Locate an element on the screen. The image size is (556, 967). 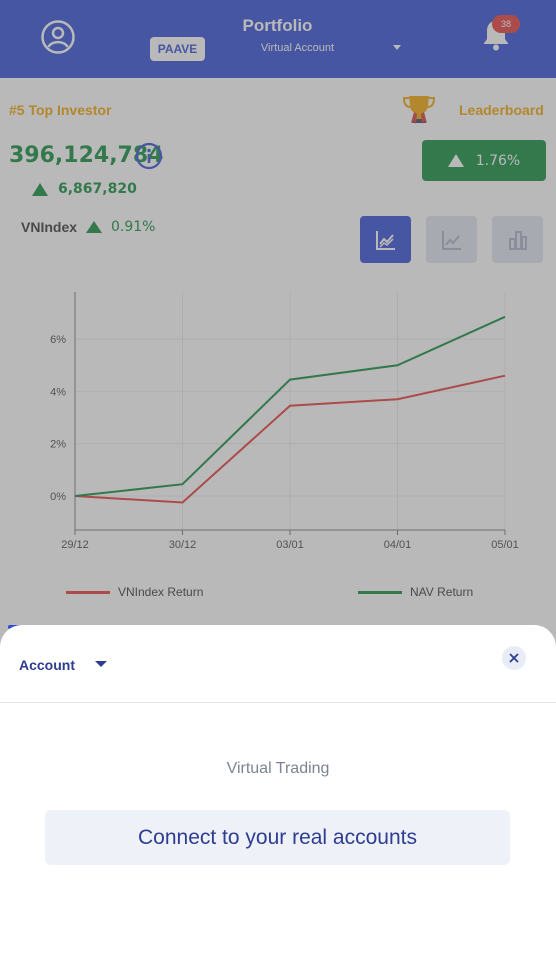
nav-change-pct-badge: 1.76% is located at coordinates (484, 160).